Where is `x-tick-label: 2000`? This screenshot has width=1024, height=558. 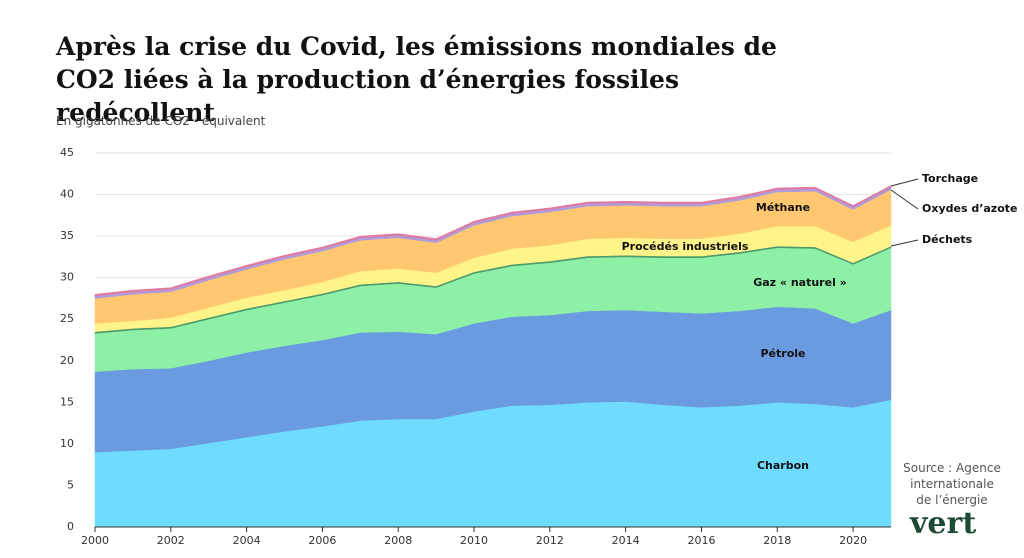
x-tick-label: 2000 is located at coordinates (95, 540).